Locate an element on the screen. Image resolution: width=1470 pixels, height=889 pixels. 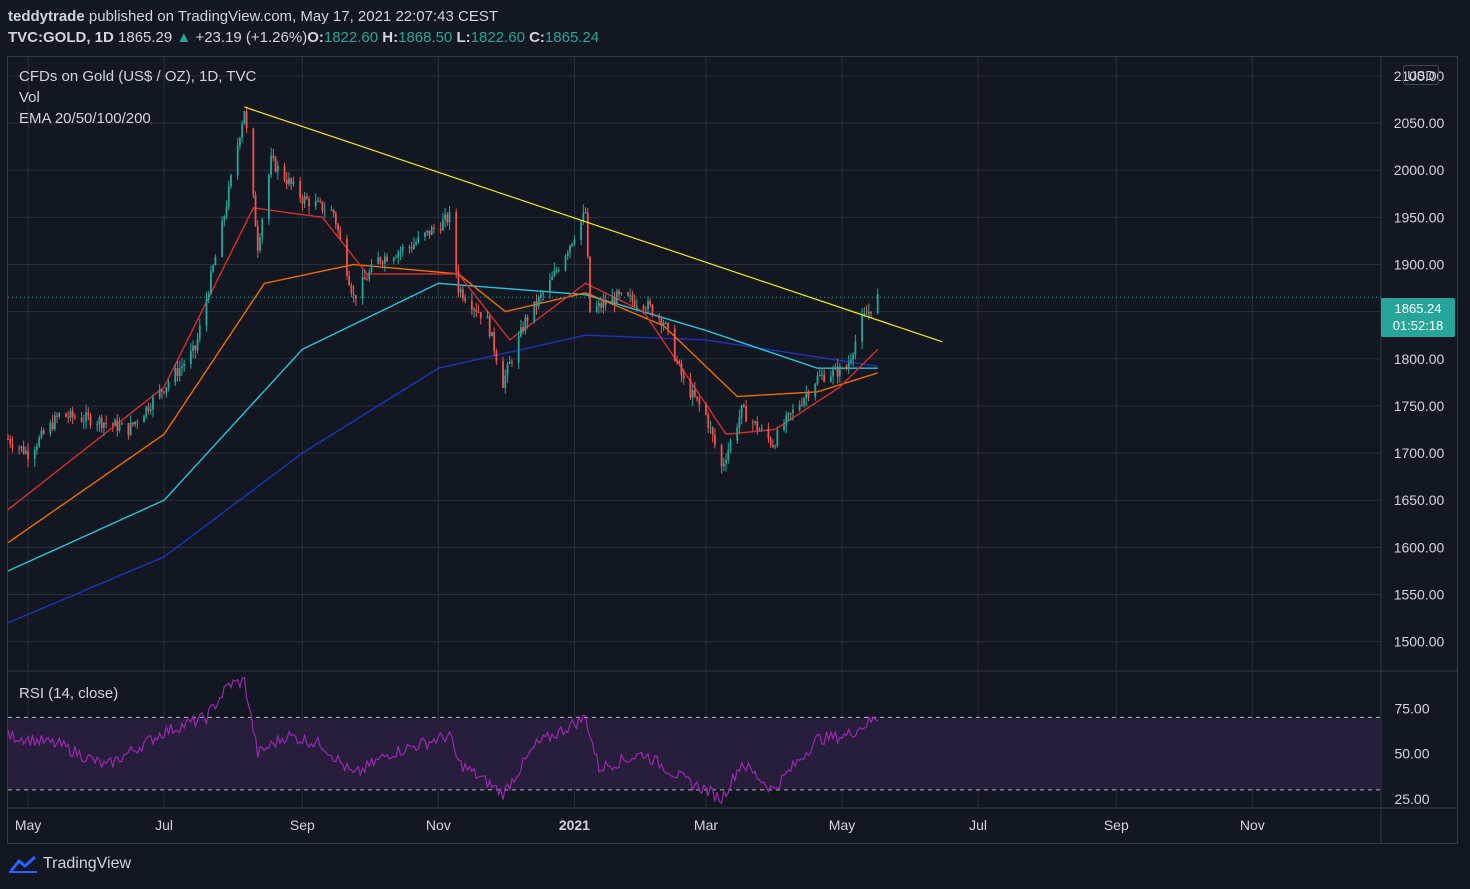
currency-label: USD is located at coordinates (1421, 75).